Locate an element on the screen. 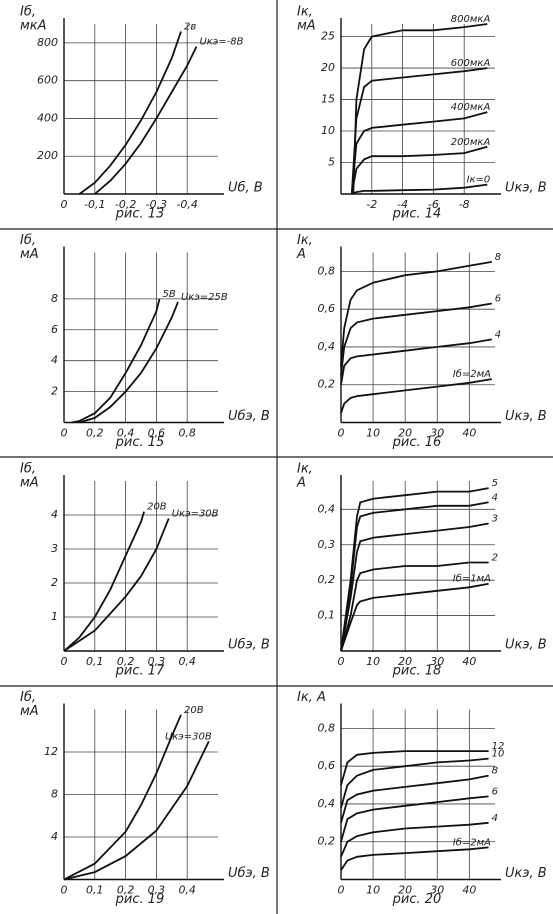 Image resolution: width=553 pixels, height=914 pixels. y-tick-label: 0,1 is located at coordinates (327, 615).